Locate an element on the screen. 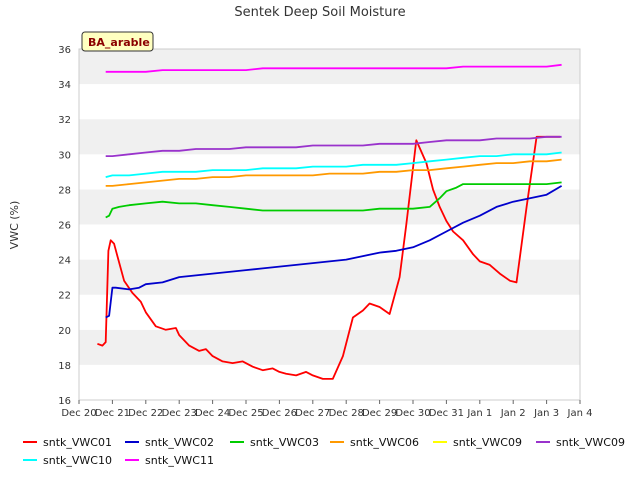 This screenshot has height=480, width=640. site-badge-label: BA_arable is located at coordinates (119, 42).